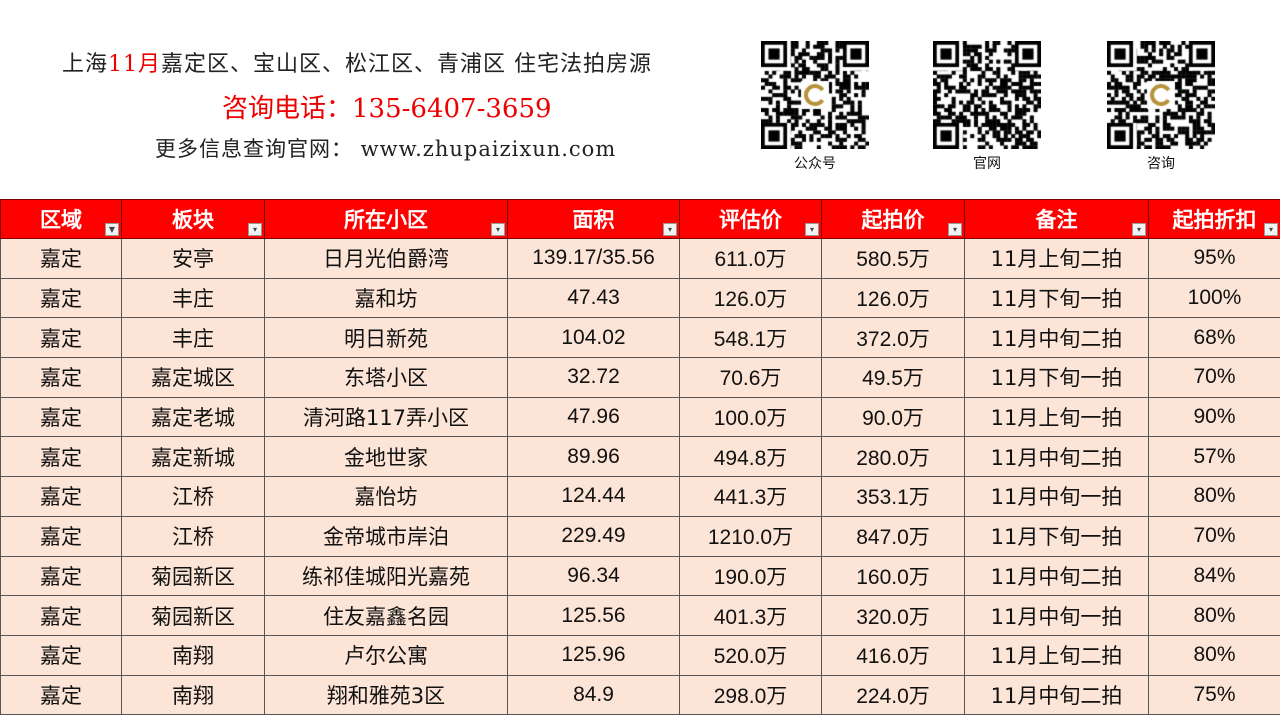 This screenshot has width=1280, height=715. I want to click on column-header: 所在小区▾, so click(386, 219).